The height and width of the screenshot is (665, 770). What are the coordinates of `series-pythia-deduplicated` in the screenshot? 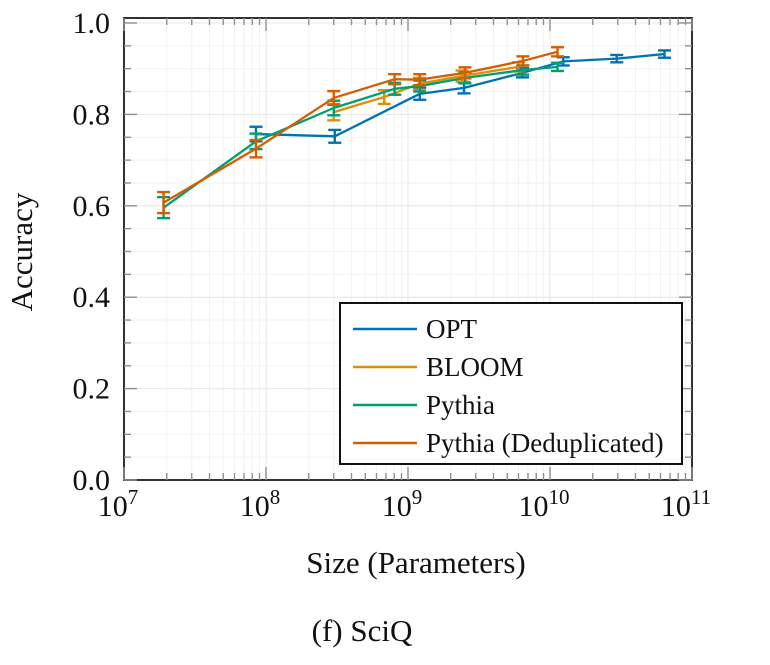 It's located at (361, 130).